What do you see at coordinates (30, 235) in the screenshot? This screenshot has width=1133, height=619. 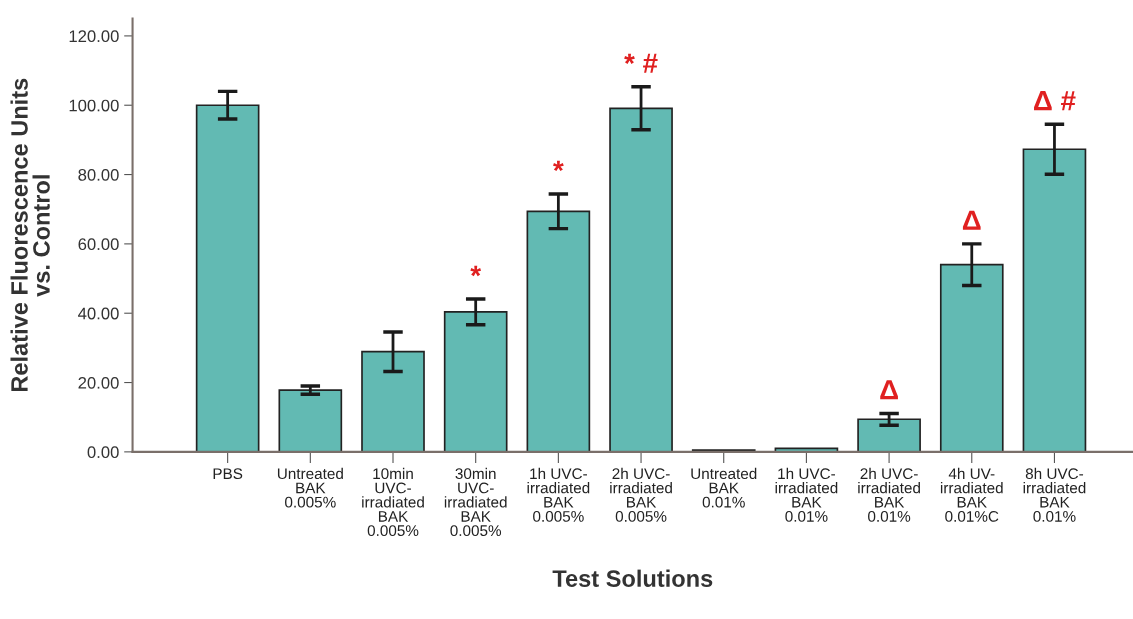 I see `y-axis-title: Relative Fluorescence Units vs. Control` at bounding box center [30, 235].